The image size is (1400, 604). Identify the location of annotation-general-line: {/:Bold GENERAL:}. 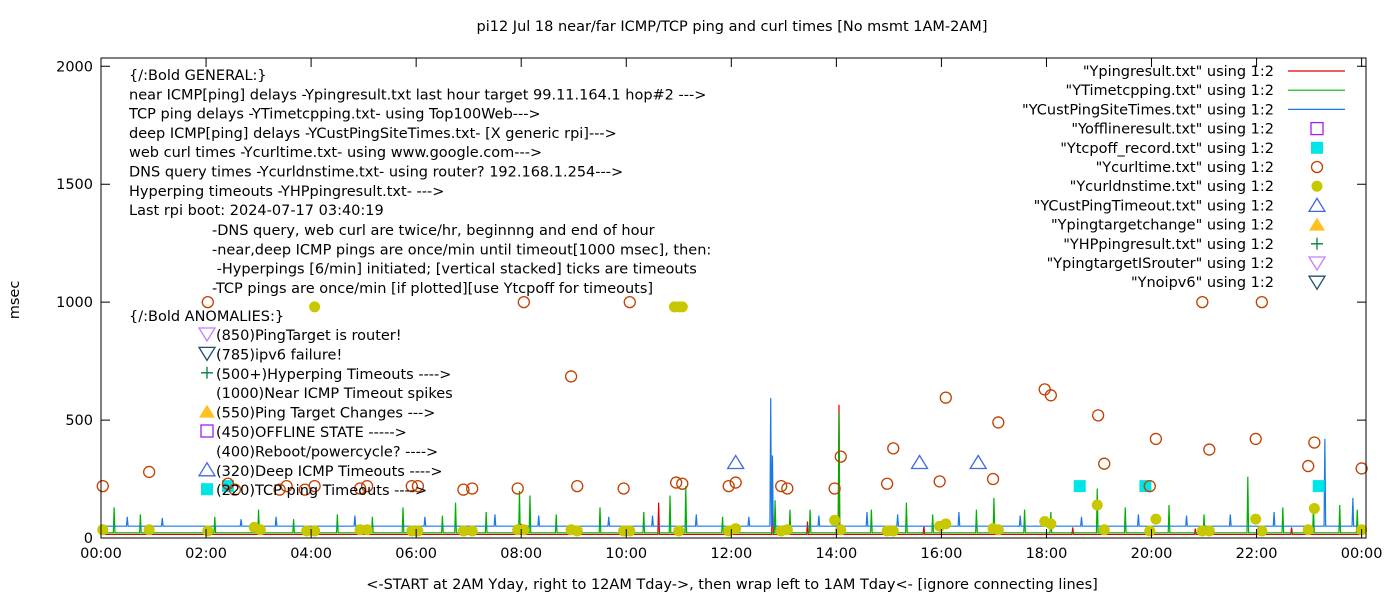
(198, 76).